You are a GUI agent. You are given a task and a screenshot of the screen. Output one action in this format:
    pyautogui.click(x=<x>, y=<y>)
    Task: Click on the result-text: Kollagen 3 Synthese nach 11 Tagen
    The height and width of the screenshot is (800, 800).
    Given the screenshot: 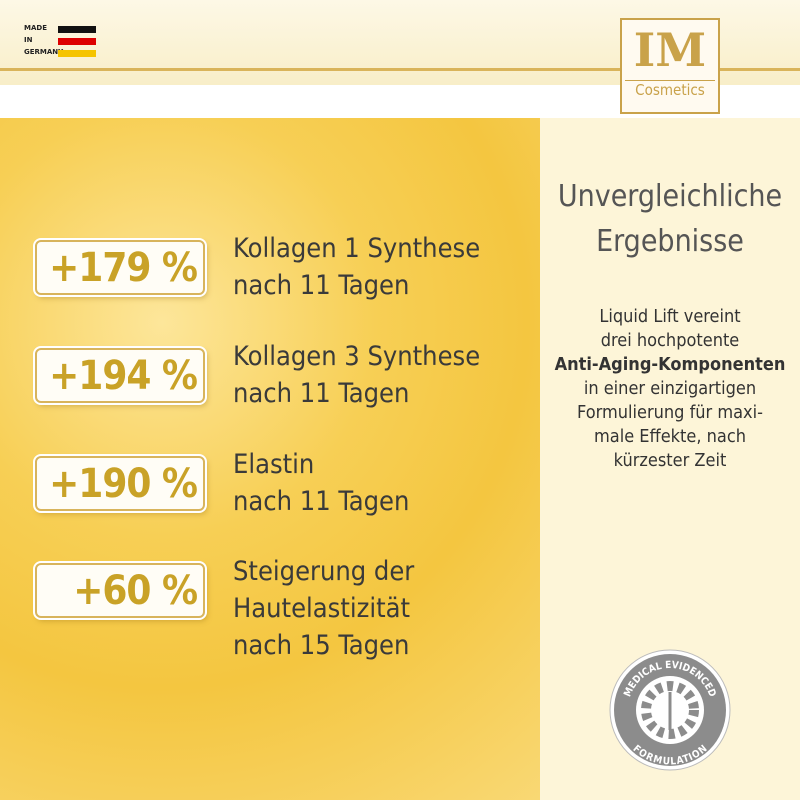 What is the action you would take?
    pyautogui.click(x=356, y=375)
    